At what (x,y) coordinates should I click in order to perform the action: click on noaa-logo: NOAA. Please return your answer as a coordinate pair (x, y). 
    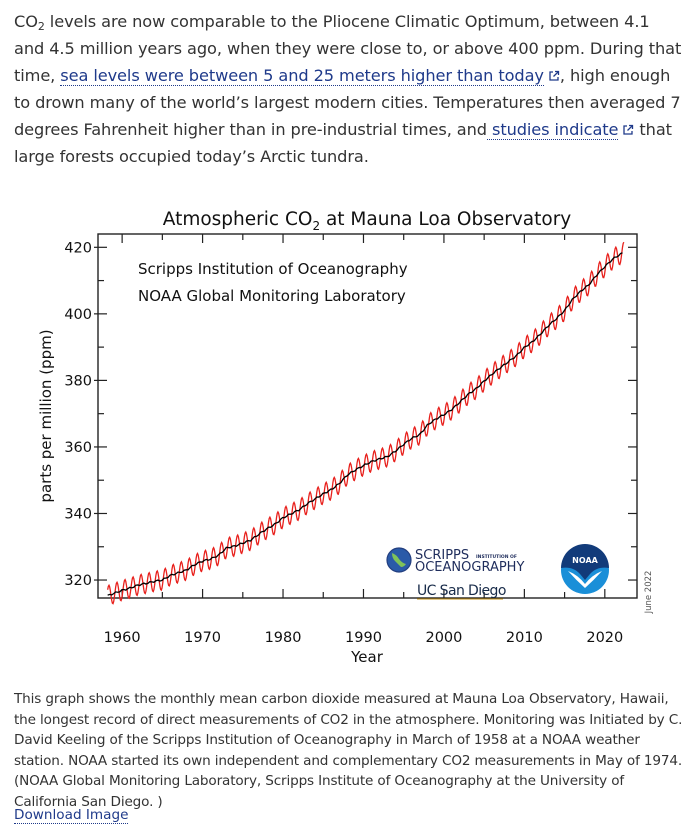
    Looking at the image, I should click on (585, 569).